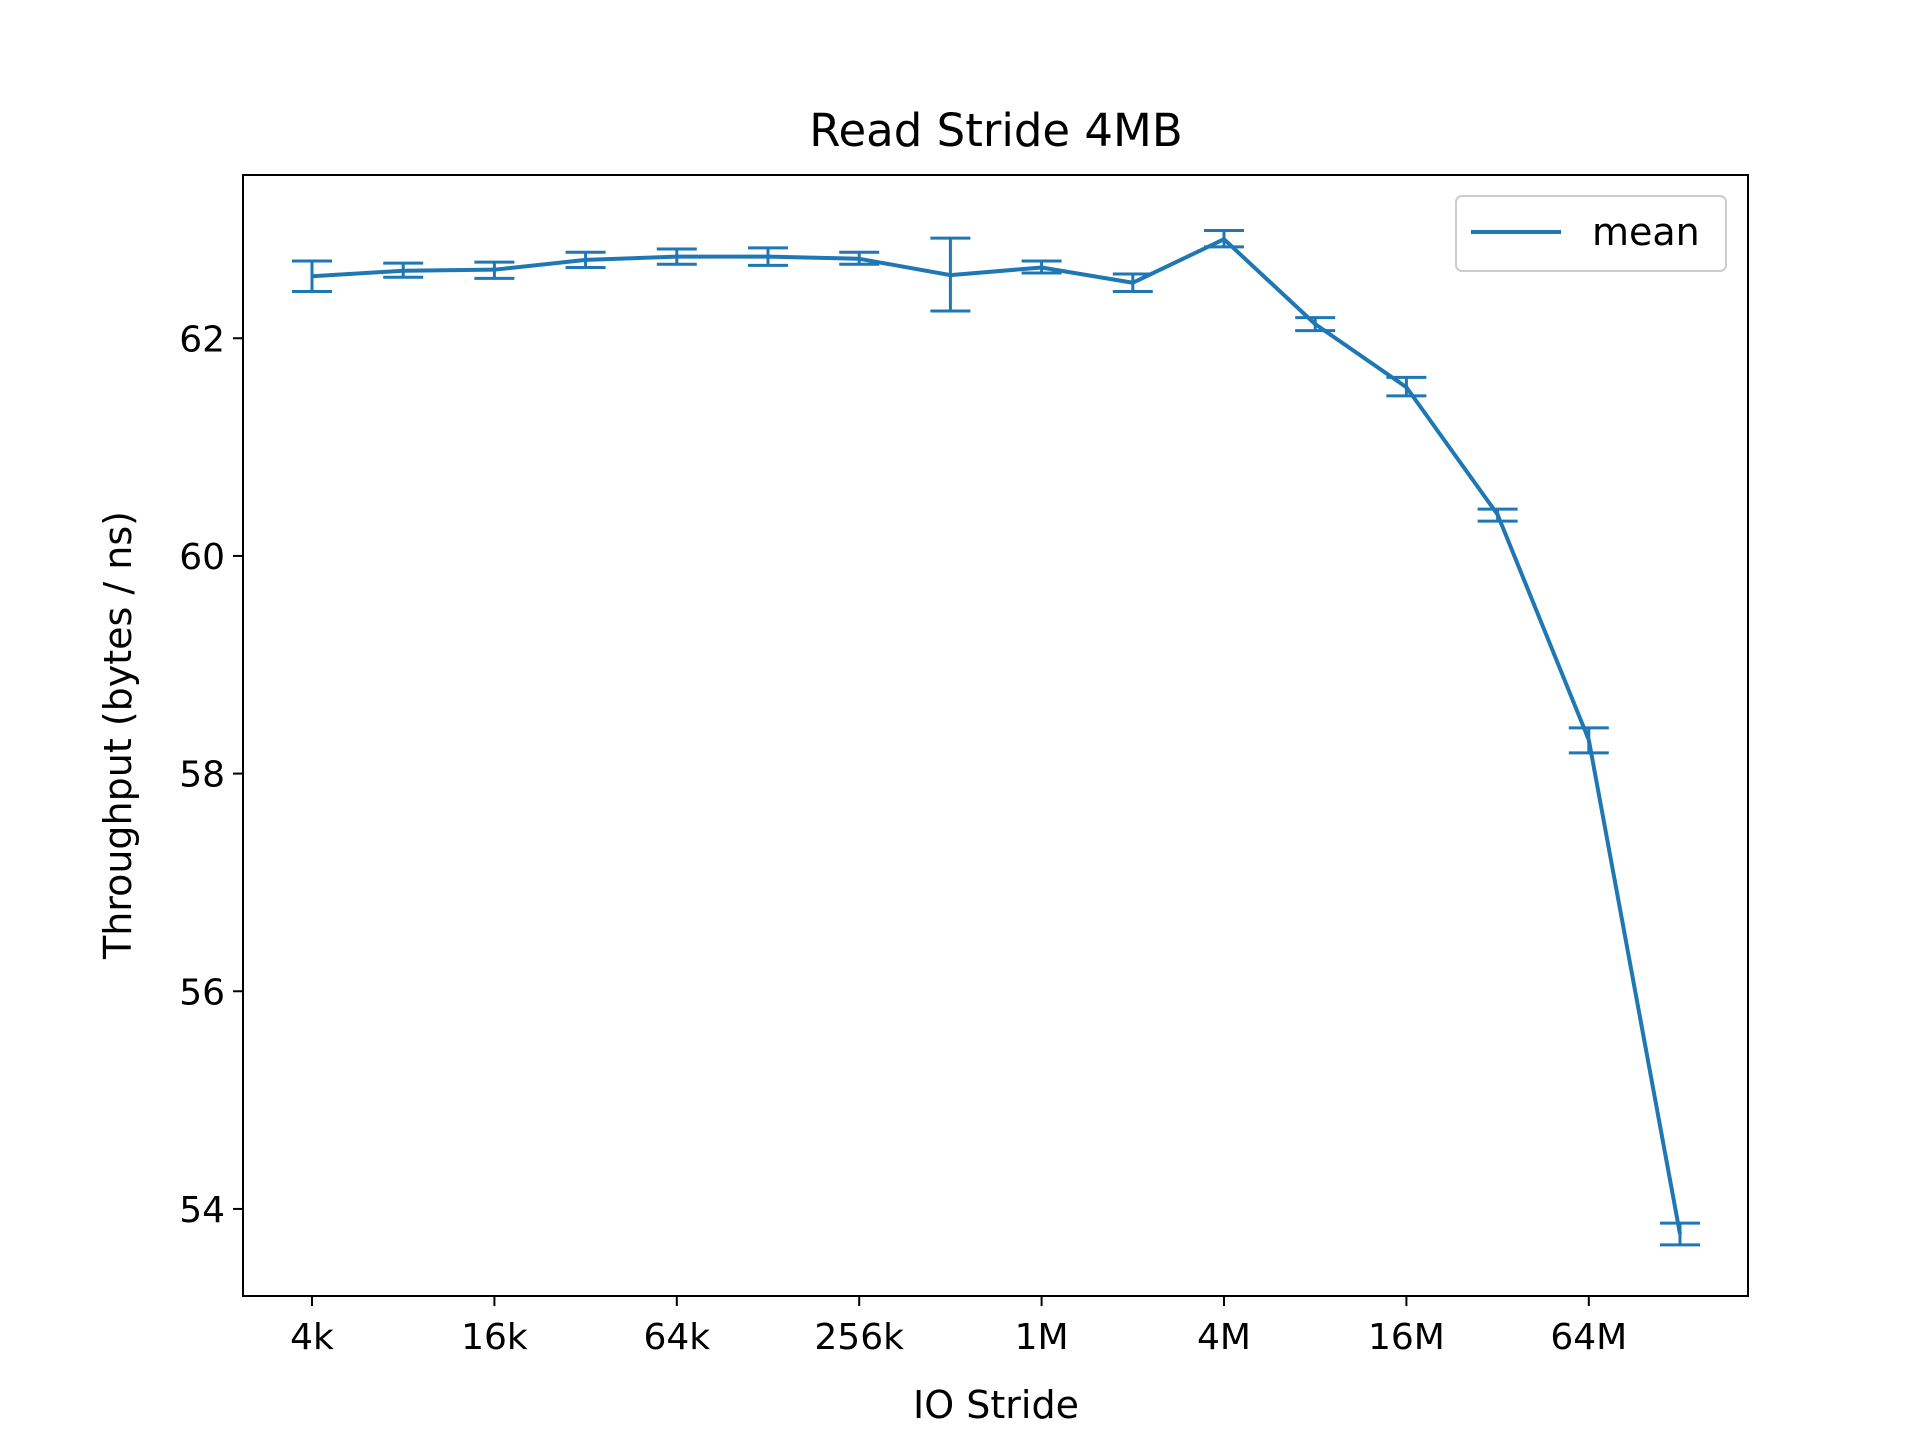 The image size is (1920, 1445). I want to click on x-tick-label: 1M, so click(1042, 1337).